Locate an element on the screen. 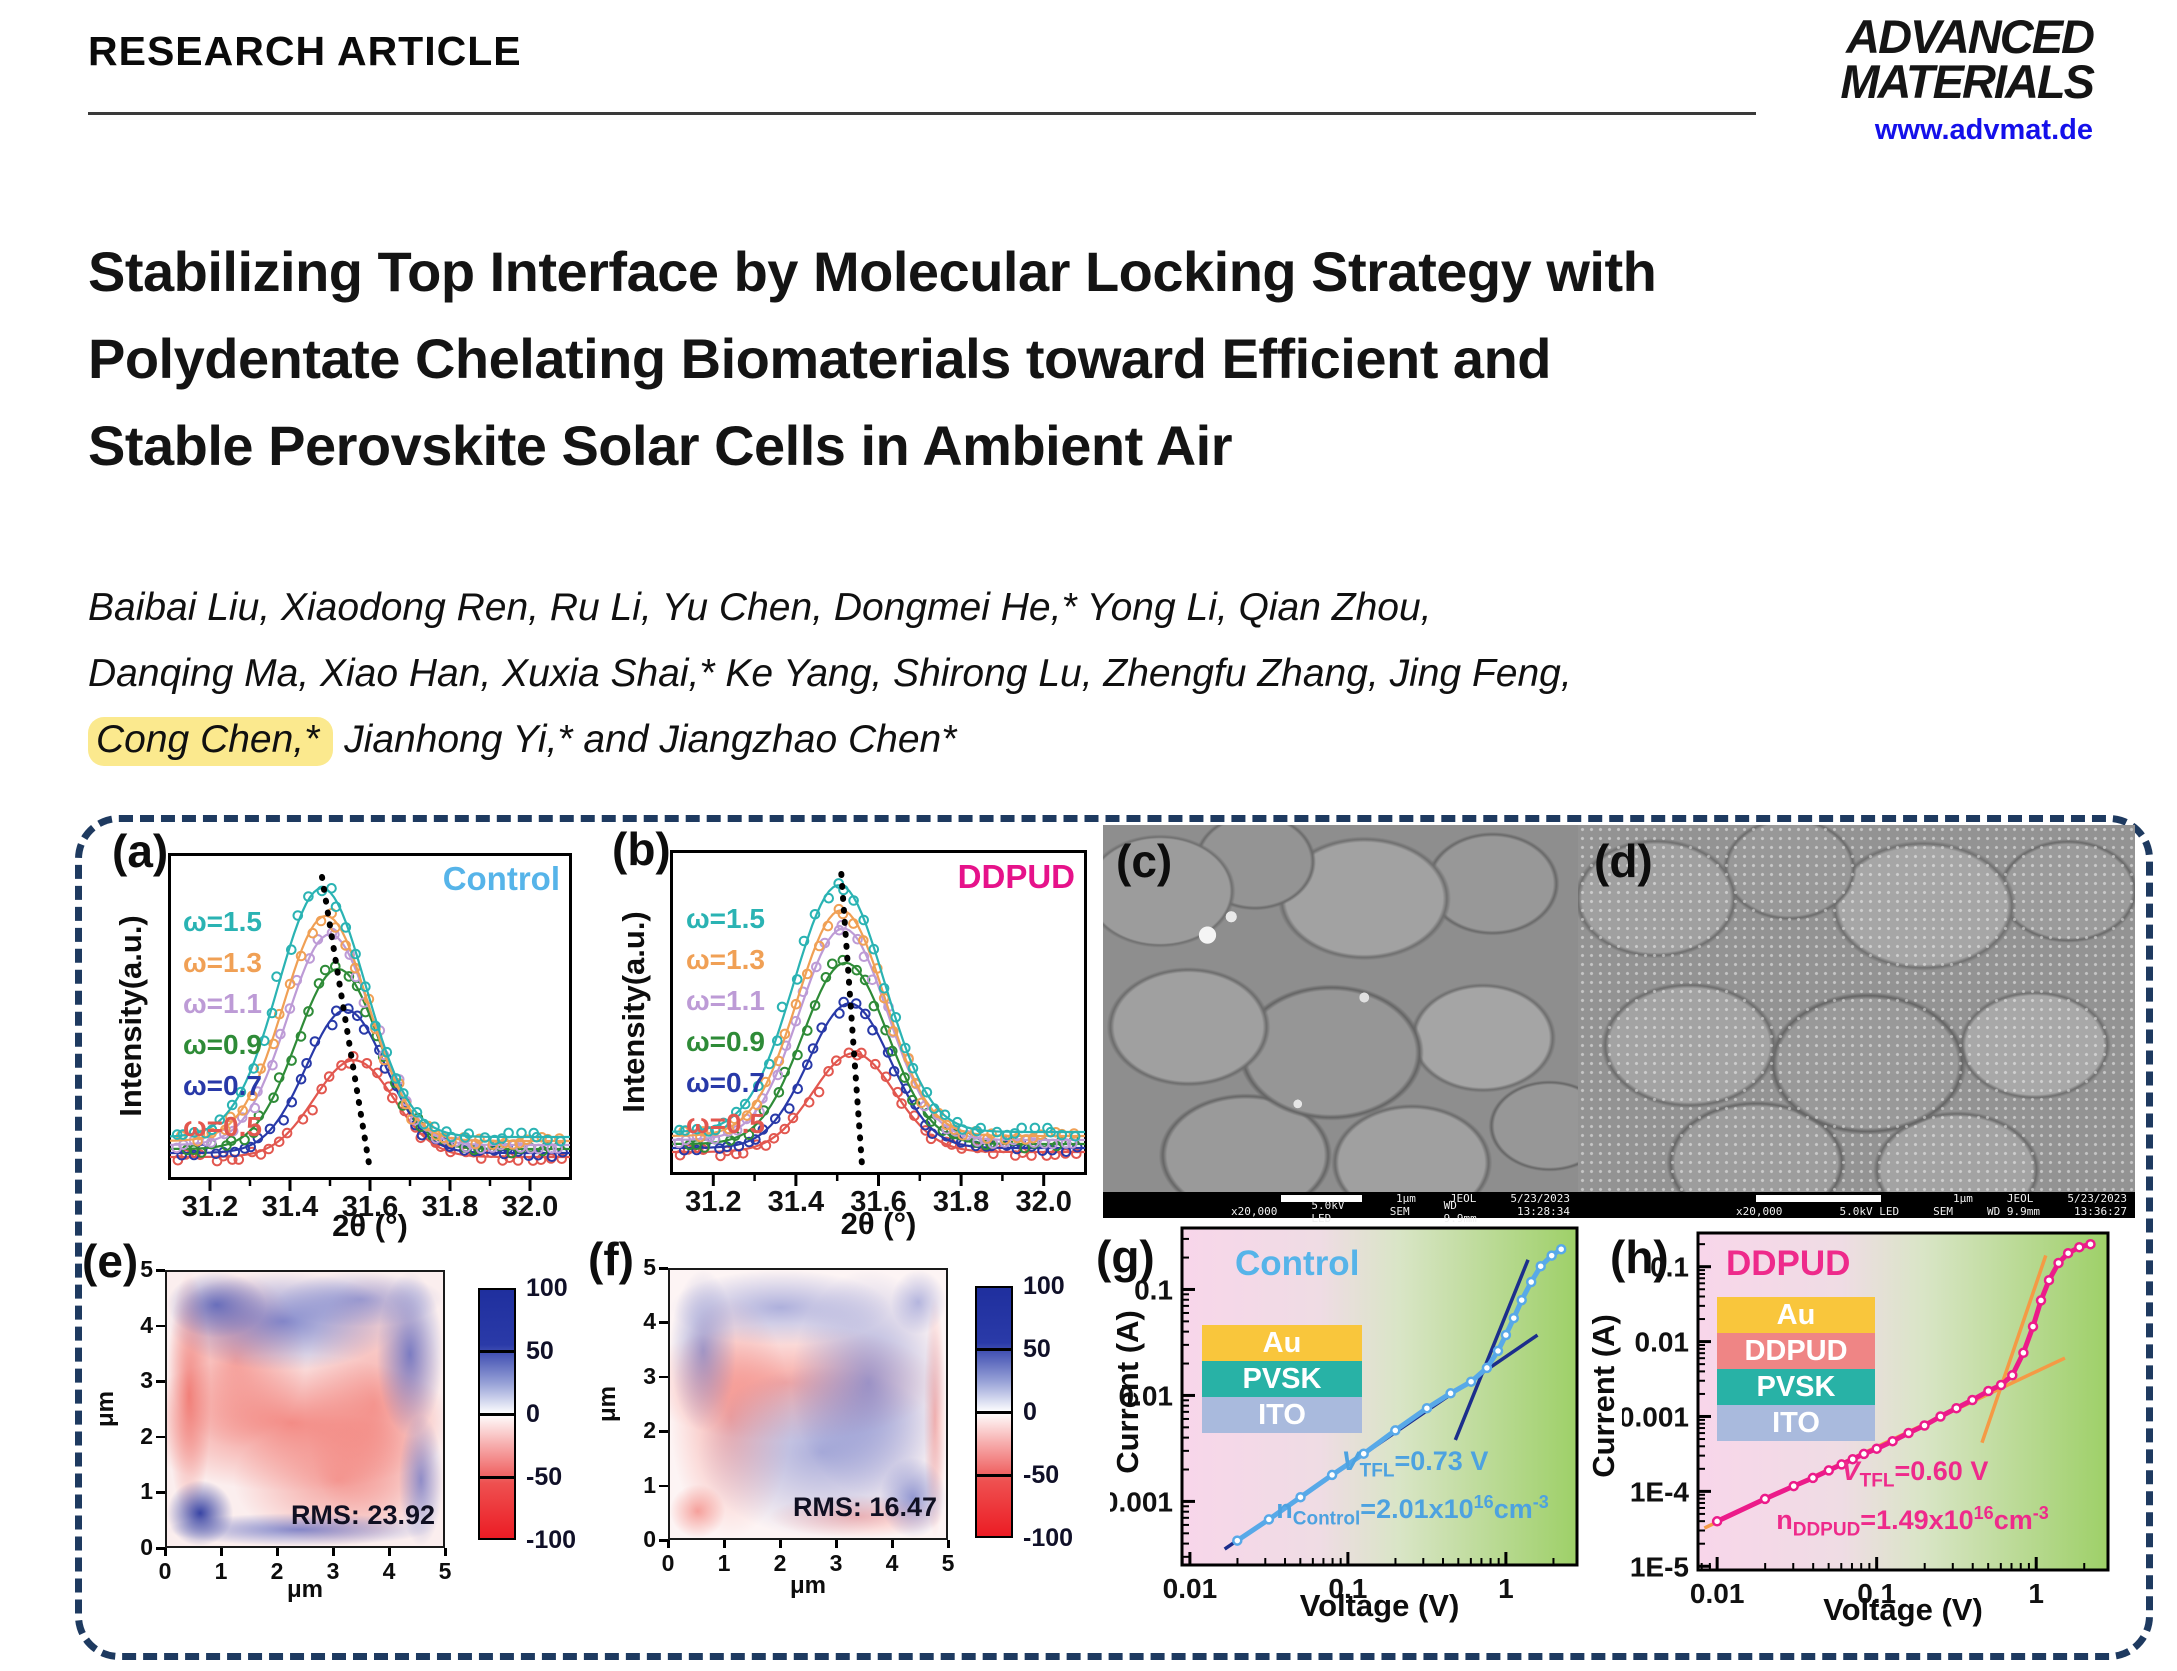 The image size is (2177, 1671). sem-vendor: JEOL is located at coordinates (2020, 1198).